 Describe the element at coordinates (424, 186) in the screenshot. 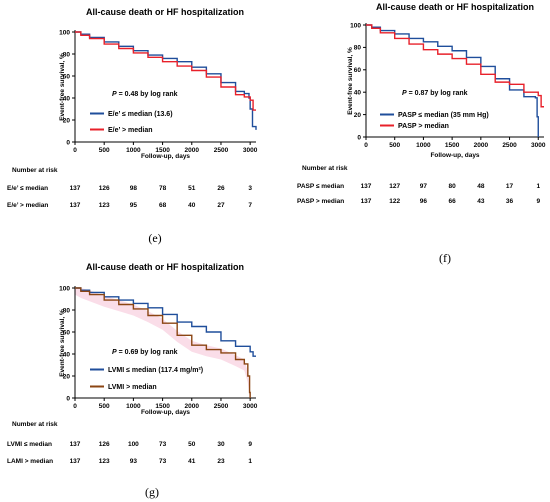

I see `risk-value: 97` at that location.